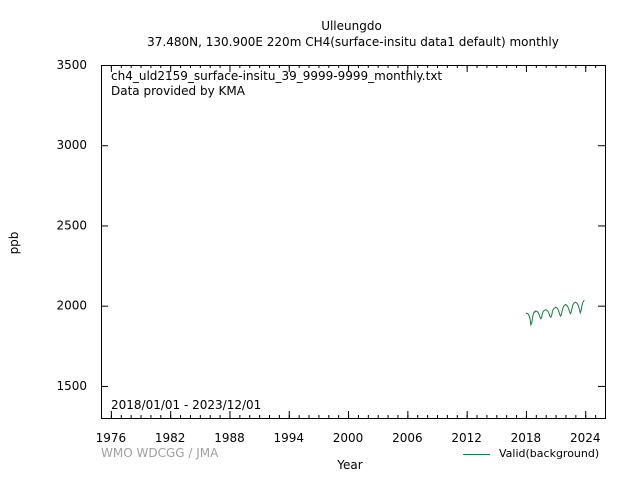  What do you see at coordinates (170, 438) in the screenshot?
I see `x-tick-label: 1982` at bounding box center [170, 438].